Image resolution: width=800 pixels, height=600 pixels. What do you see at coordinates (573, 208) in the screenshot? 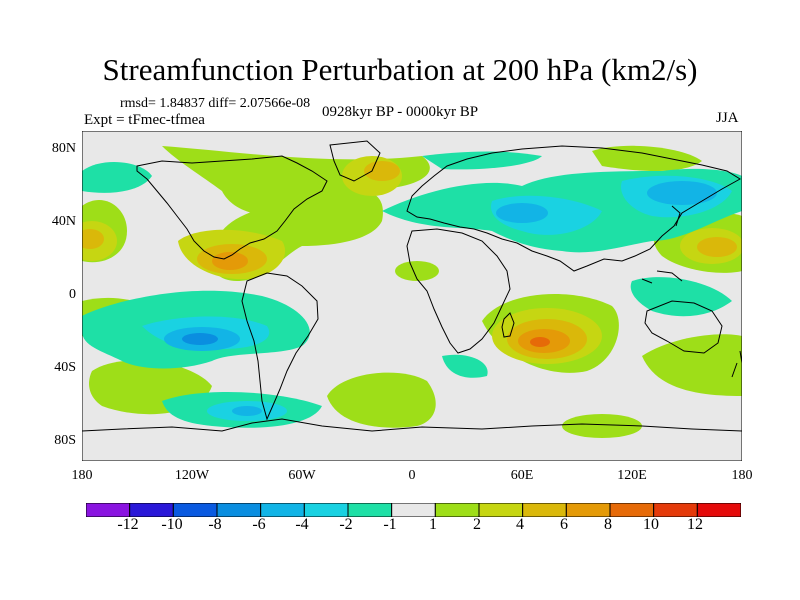
I see `eurasia-coast` at bounding box center [573, 208].